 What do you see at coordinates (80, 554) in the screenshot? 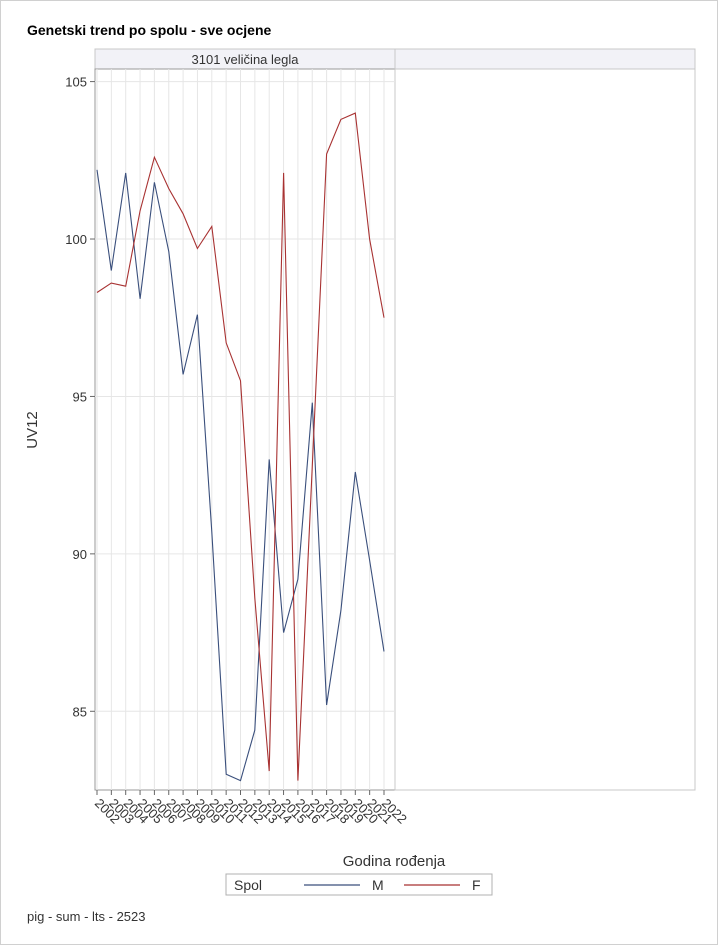
I see `y-tick-label: 90` at bounding box center [80, 554].